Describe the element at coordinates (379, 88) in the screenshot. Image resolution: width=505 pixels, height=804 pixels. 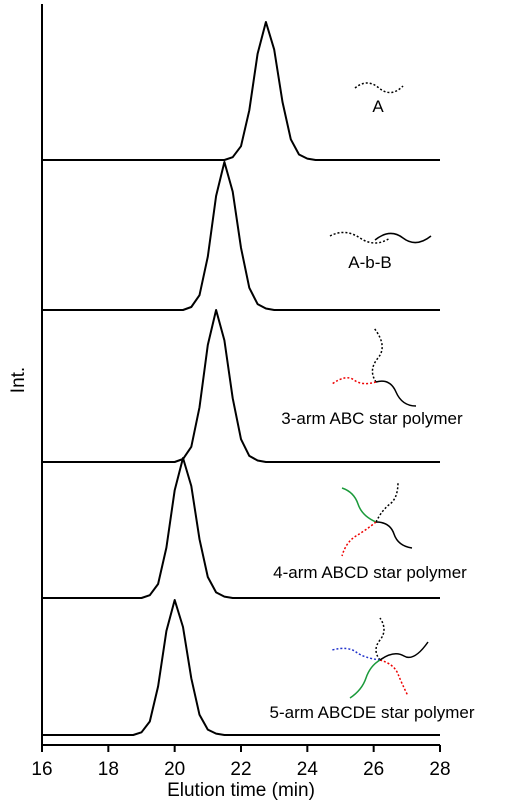
I see `icon-a` at that location.